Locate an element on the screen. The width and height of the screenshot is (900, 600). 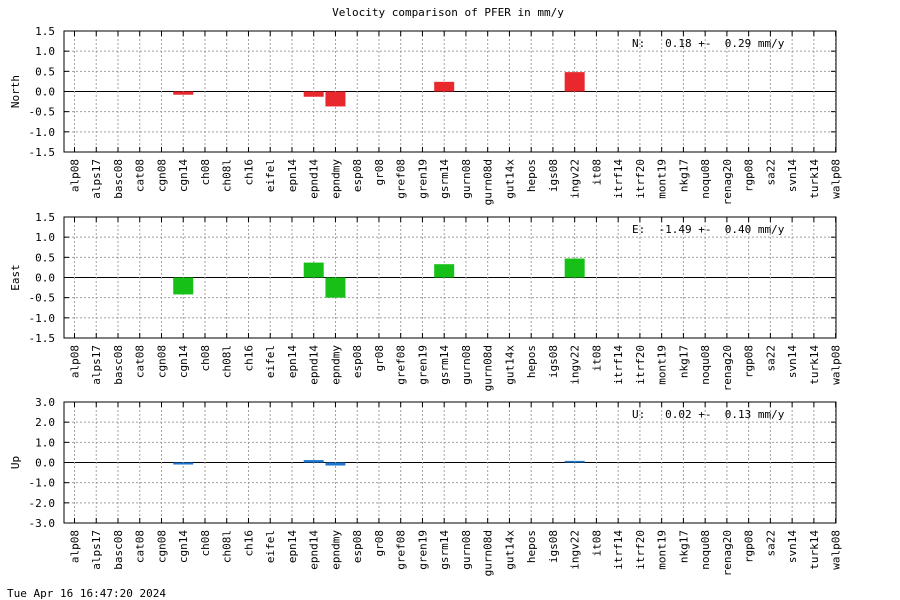
stat-annotation: N: 0.18 +- 0.29 mm/y is located at coordinates (708, 43).